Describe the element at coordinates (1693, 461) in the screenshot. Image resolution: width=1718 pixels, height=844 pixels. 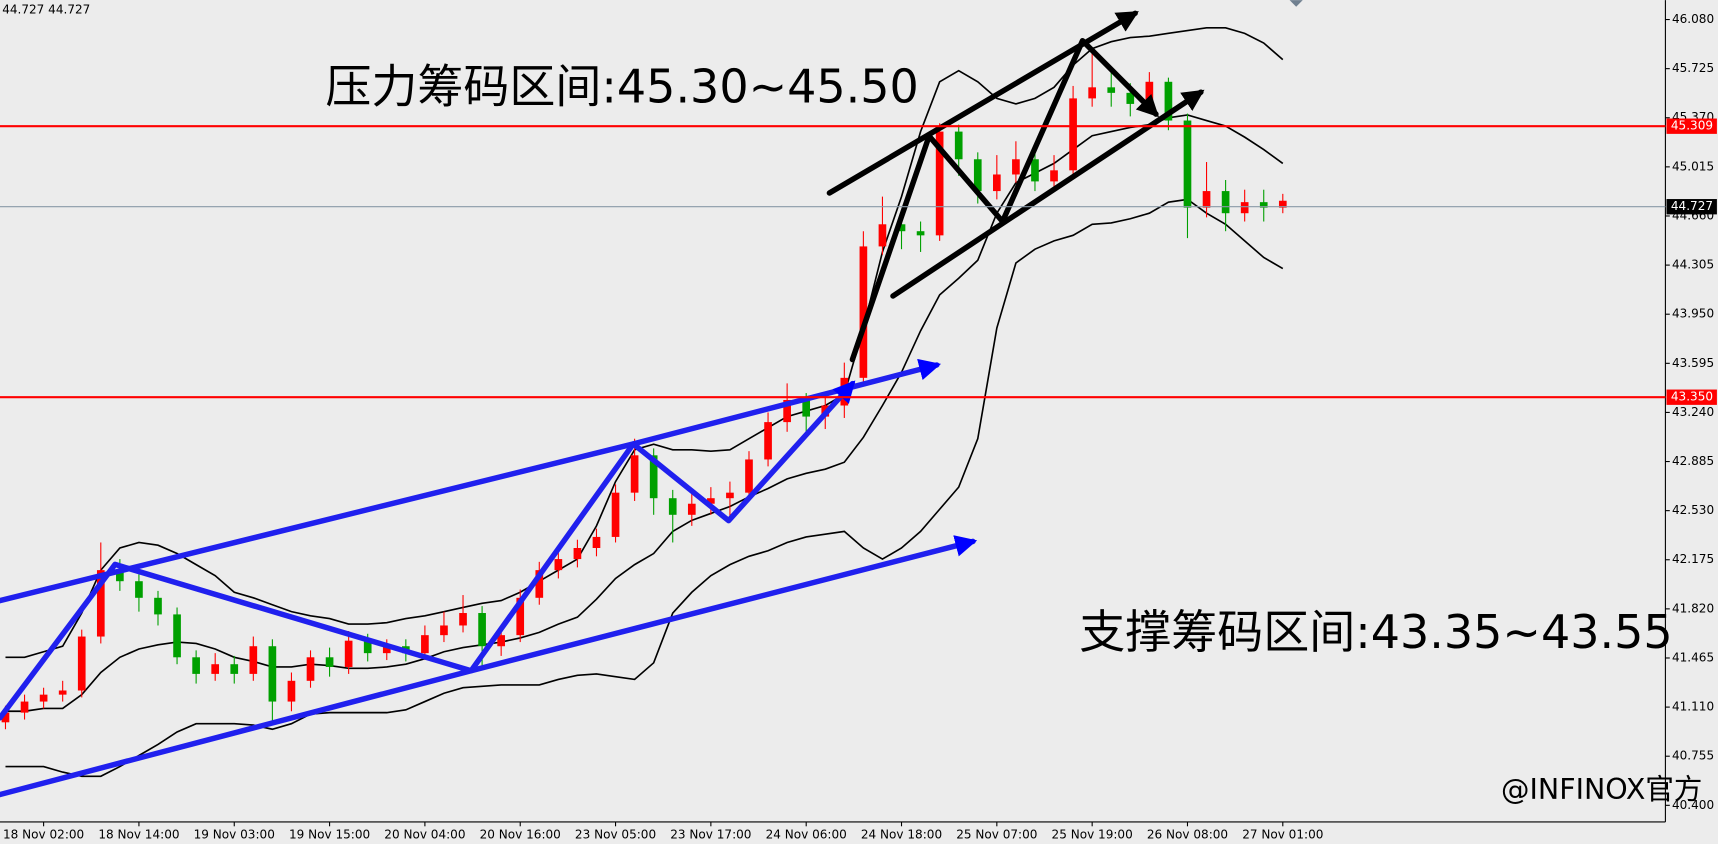
I see `y-tick-label: 42.885` at that location.